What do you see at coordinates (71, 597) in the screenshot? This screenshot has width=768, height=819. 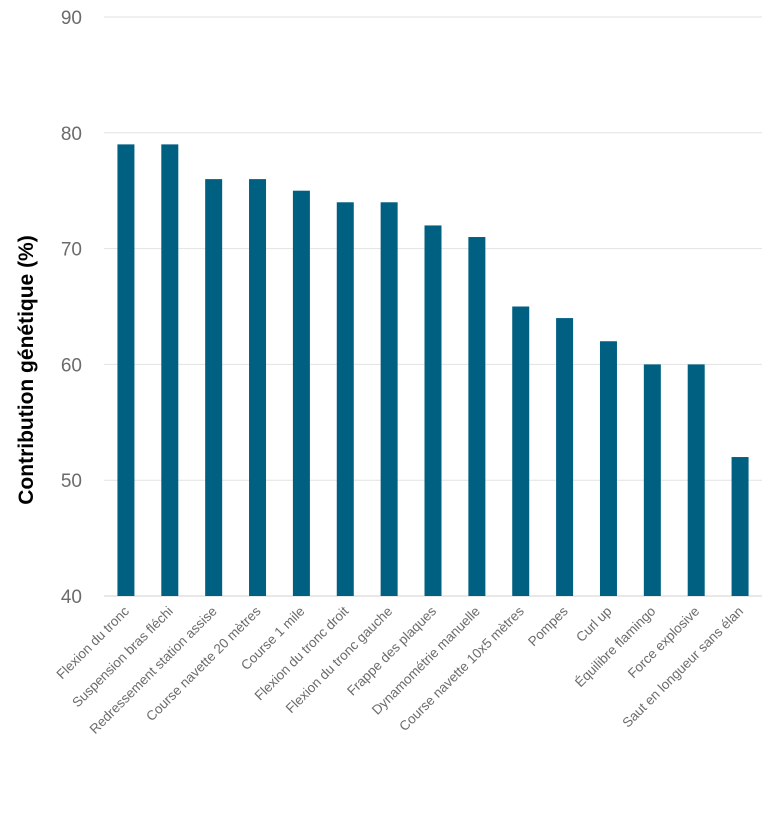 I see `y-tick-label: 40` at bounding box center [71, 597].